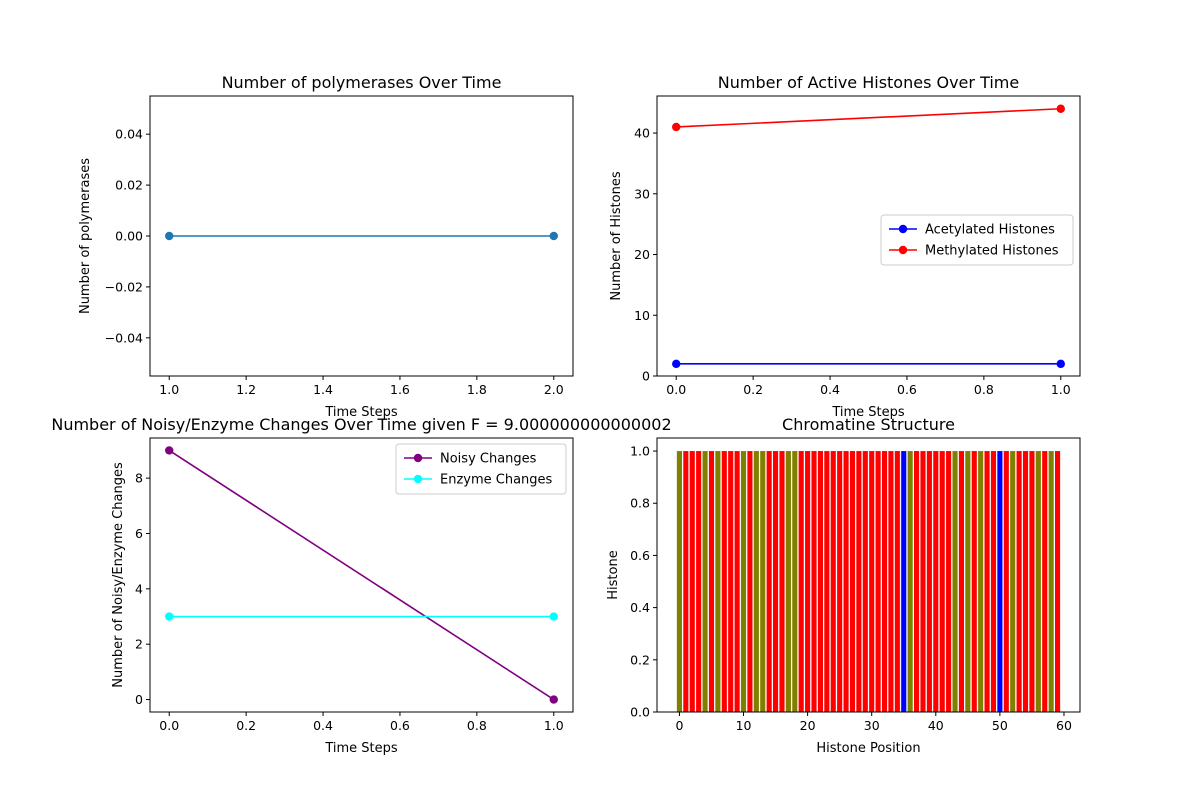 The height and width of the screenshot is (800, 1200). Describe the element at coordinates (808, 725) in the screenshot. I see `x-tick-label: 20` at that location.